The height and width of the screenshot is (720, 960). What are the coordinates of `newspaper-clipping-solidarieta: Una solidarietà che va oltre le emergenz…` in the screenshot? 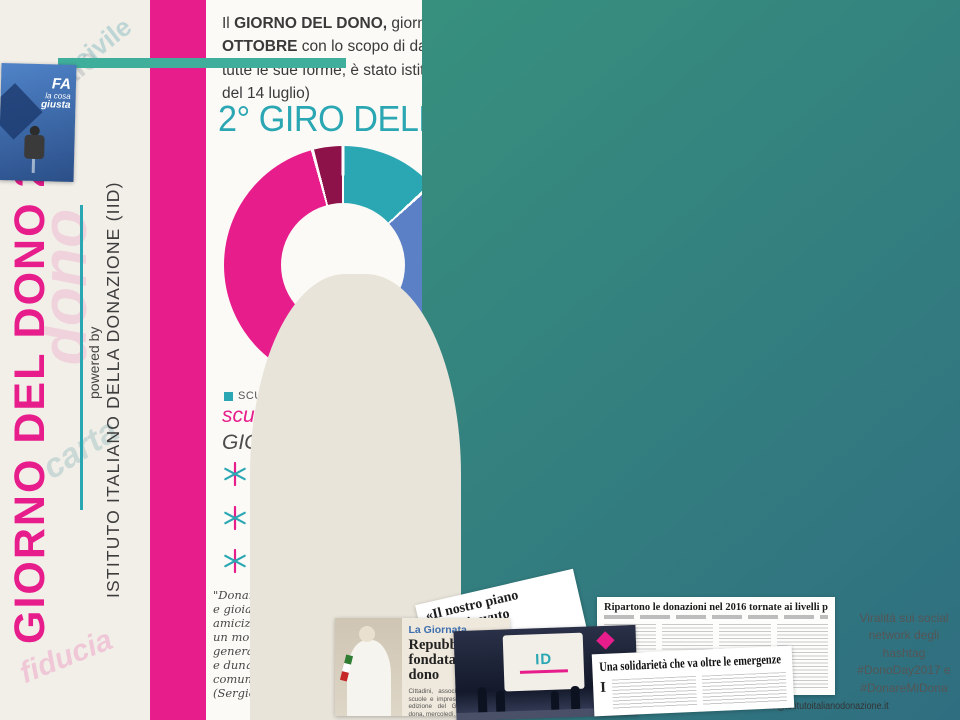 It's located at (693, 681).